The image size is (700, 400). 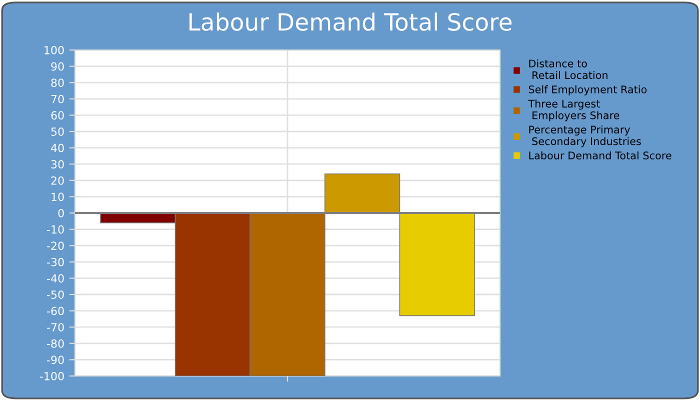 I want to click on y-tick-label: 70, so click(x=57, y=99).